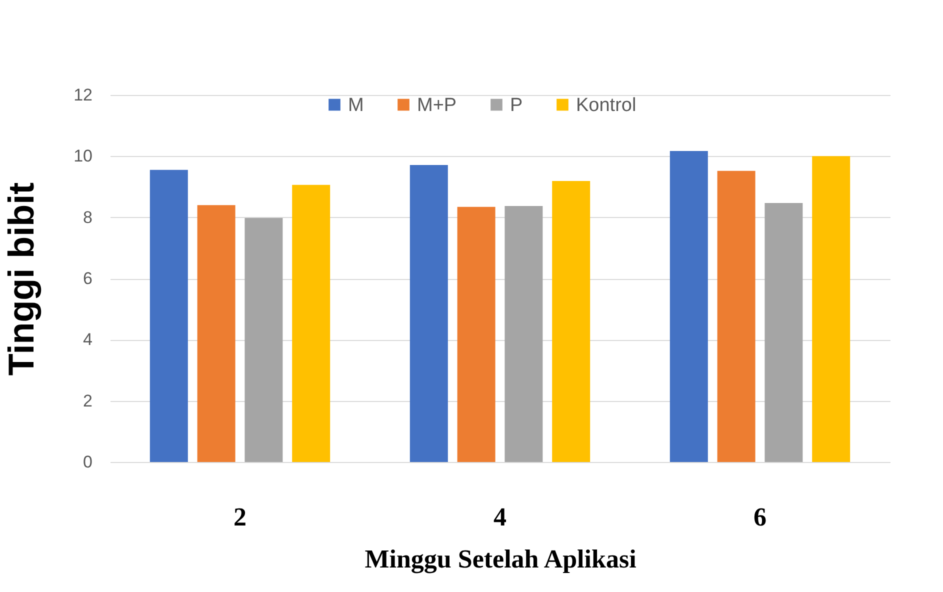  Describe the element at coordinates (87, 217) in the screenshot. I see `y-tick-label: 8` at that location.